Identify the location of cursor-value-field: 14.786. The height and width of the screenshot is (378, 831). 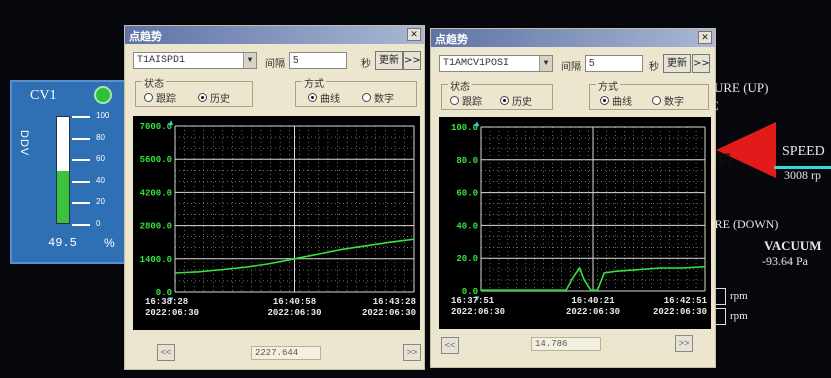
(566, 344).